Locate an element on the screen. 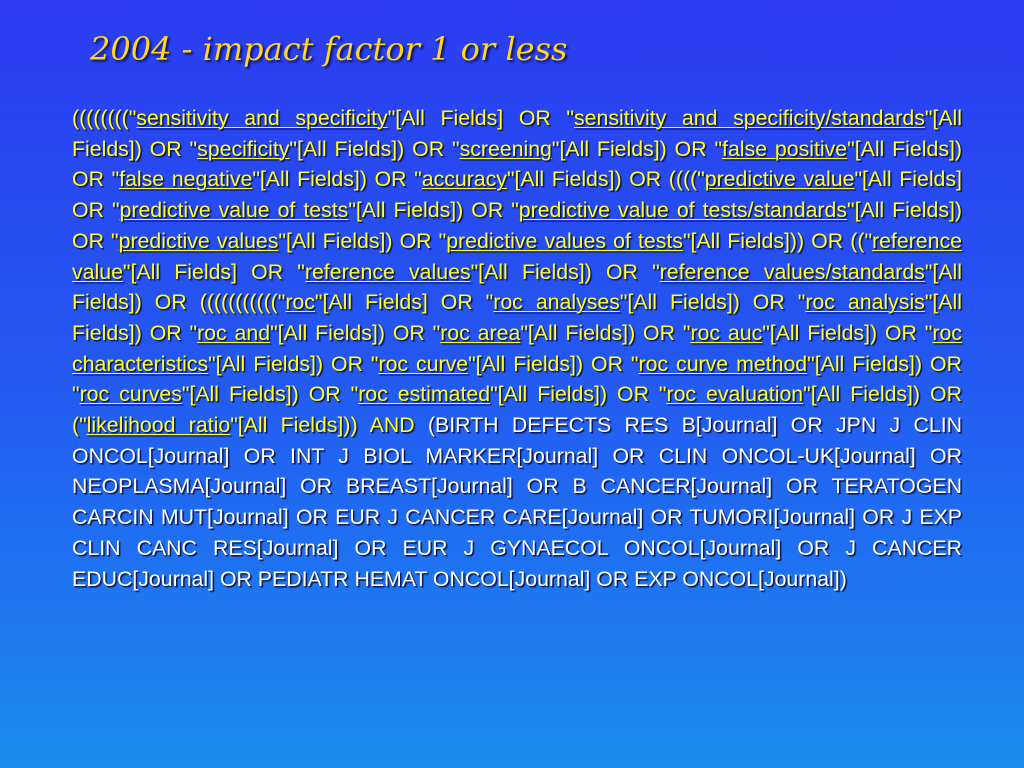 This screenshot has height=768, width=1024. mesh-term-link: roc and is located at coordinates (234, 332).